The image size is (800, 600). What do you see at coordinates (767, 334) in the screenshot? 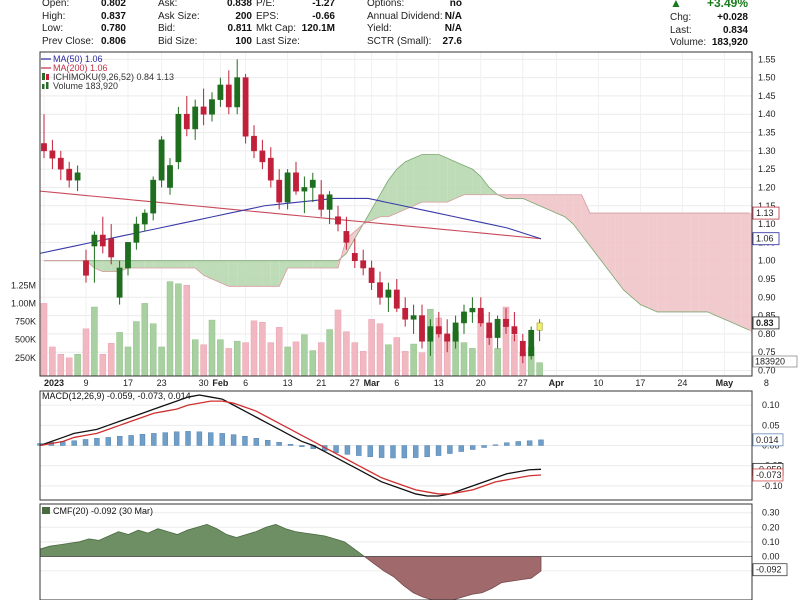
I see `price-tick-label: 0.80` at bounding box center [767, 334].